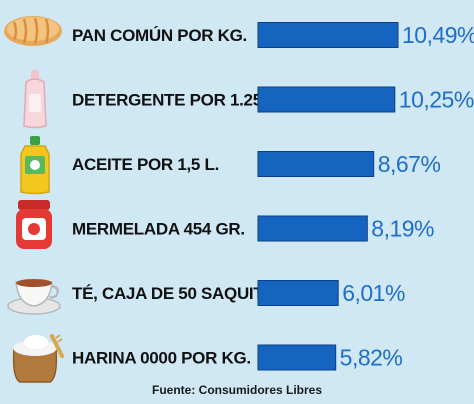  What do you see at coordinates (35, 99) in the screenshot?
I see `detergent-bottle-icon` at bounding box center [35, 99].